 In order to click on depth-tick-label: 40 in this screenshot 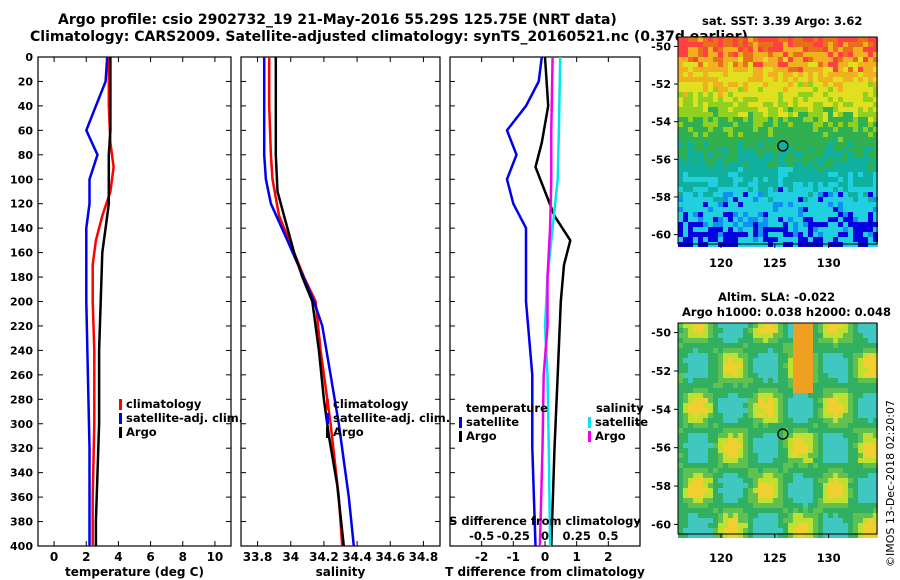, I will do `click(26, 106)`.